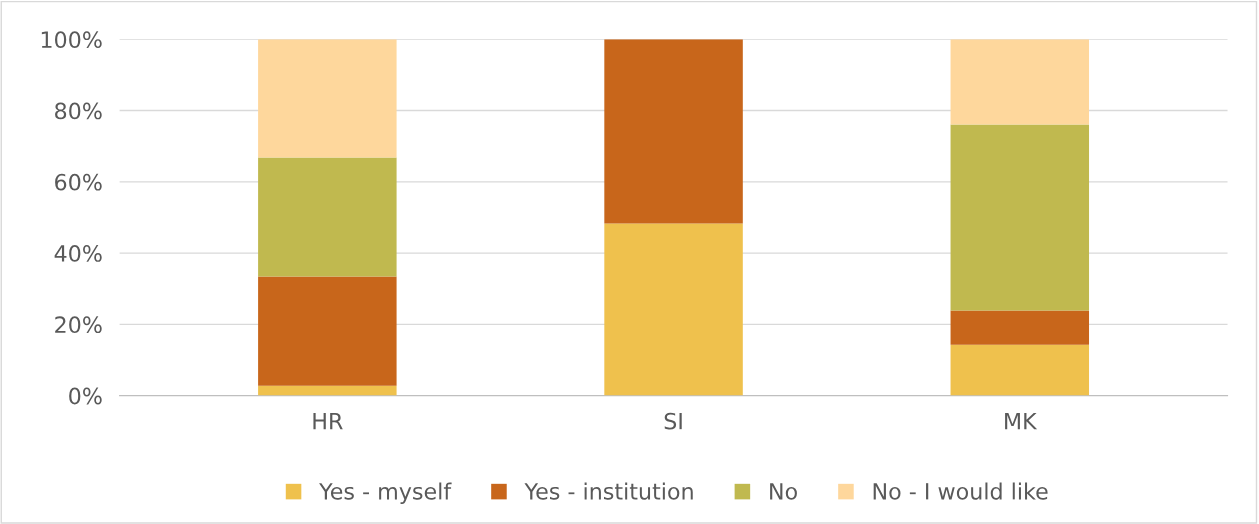 Image resolution: width=1259 pixels, height=524 pixels. I want to click on x-tick-label: MK, so click(1021, 421).